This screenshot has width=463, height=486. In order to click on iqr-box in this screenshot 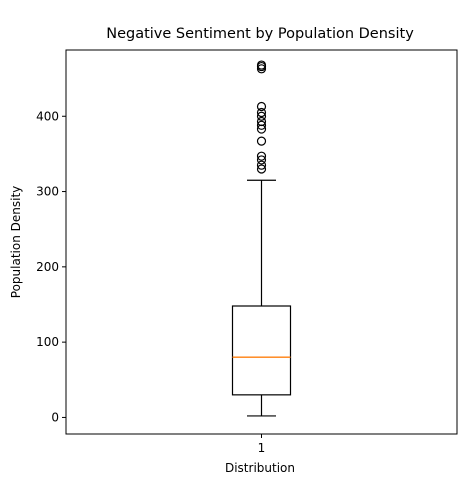, I will do `click(261, 350)`.